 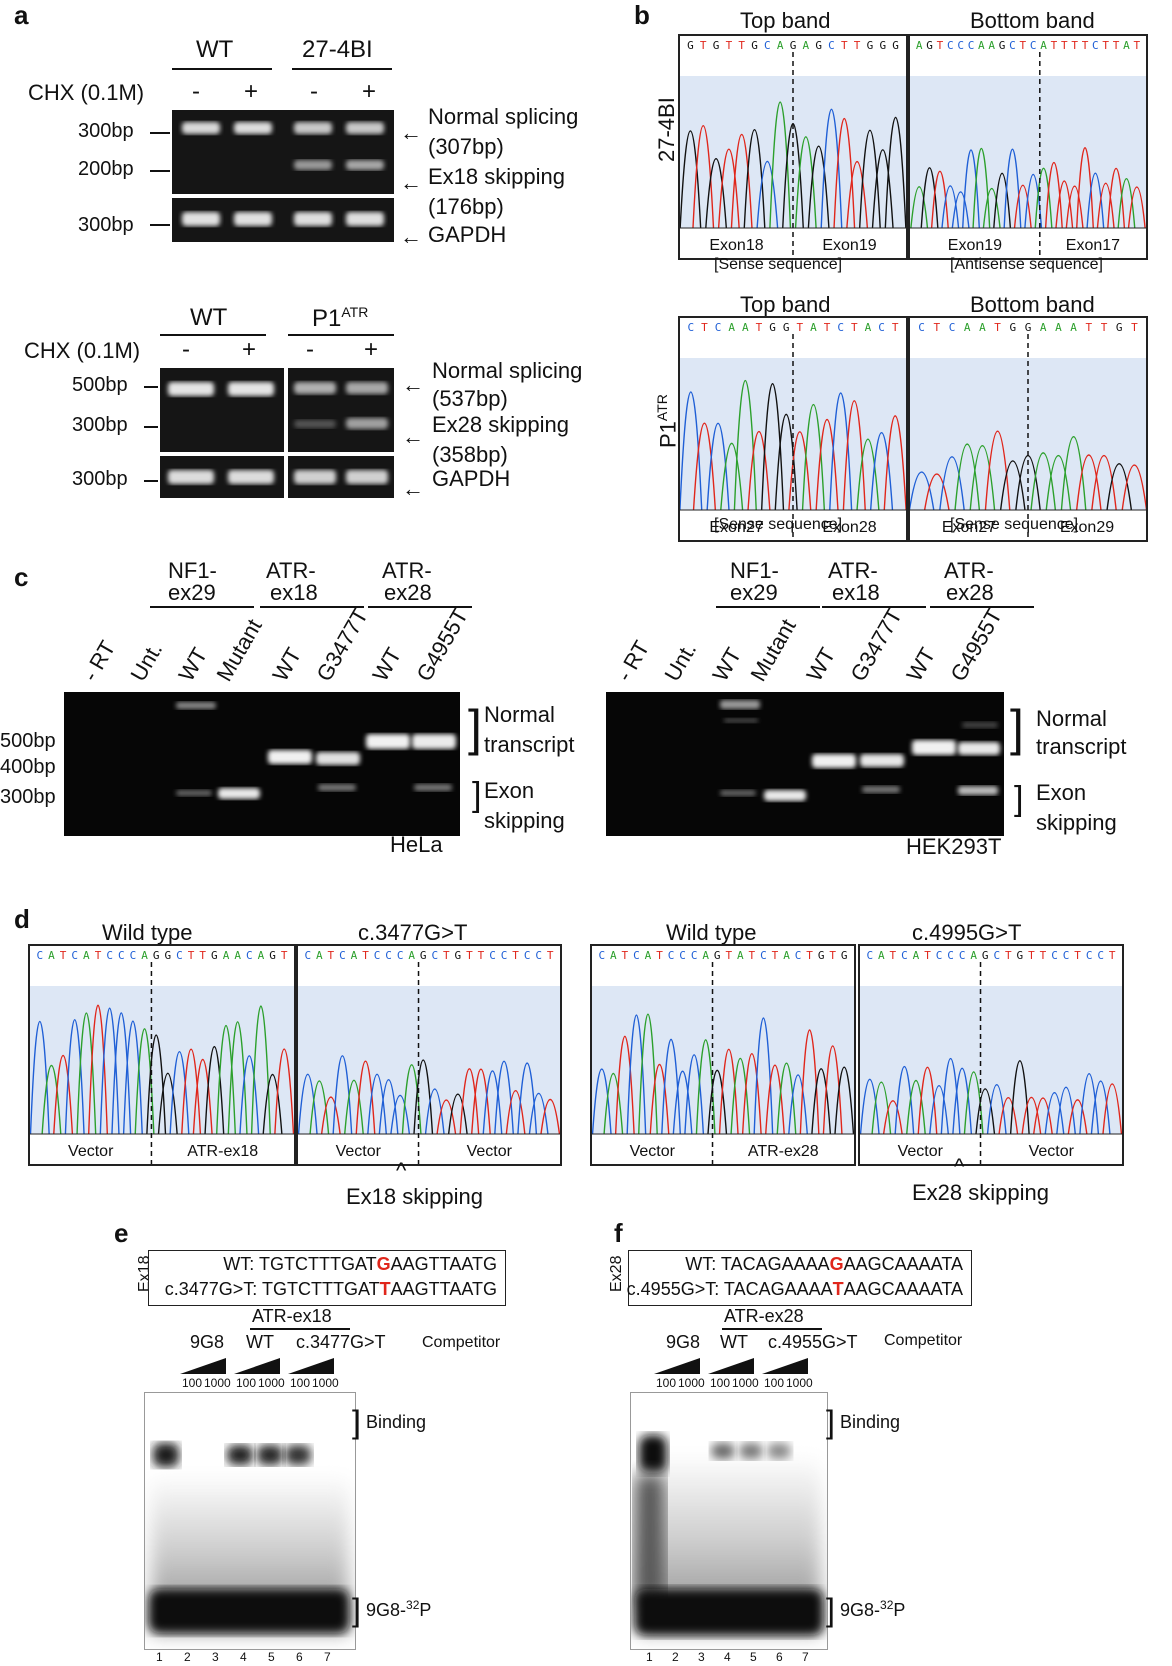 What do you see at coordinates (477, 795) in the screenshot?
I see `c-bracket: ]` at bounding box center [477, 795].